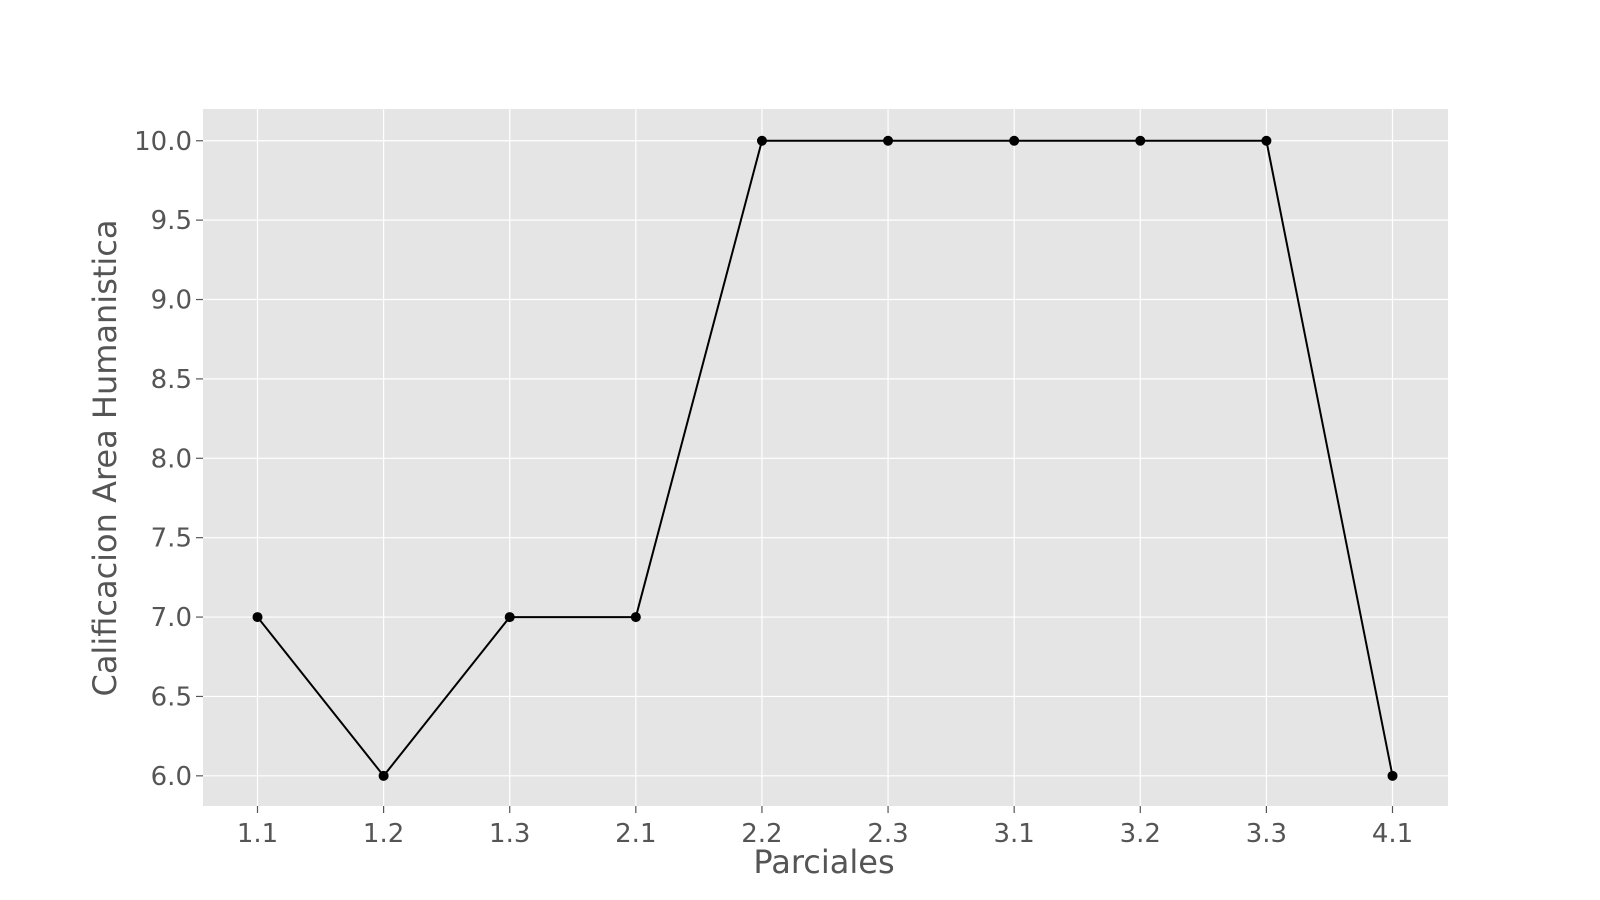 The image size is (1600, 900). What do you see at coordinates (1013, 834) in the screenshot?
I see `x-tick-label: 3.1` at bounding box center [1013, 834].